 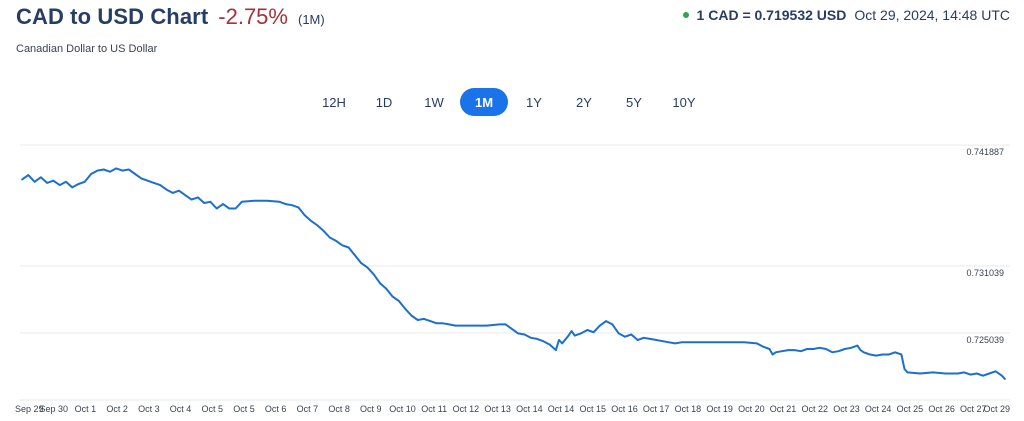 What do you see at coordinates (814, 409) in the screenshot?
I see `x-tick-label: Oct 22` at bounding box center [814, 409].